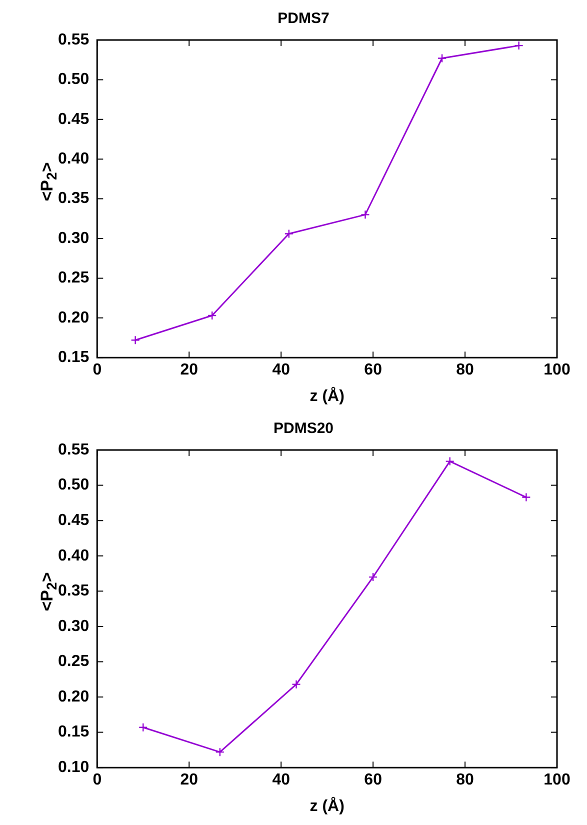  I want to click on chart-title: PDMS7, so click(304, 19).